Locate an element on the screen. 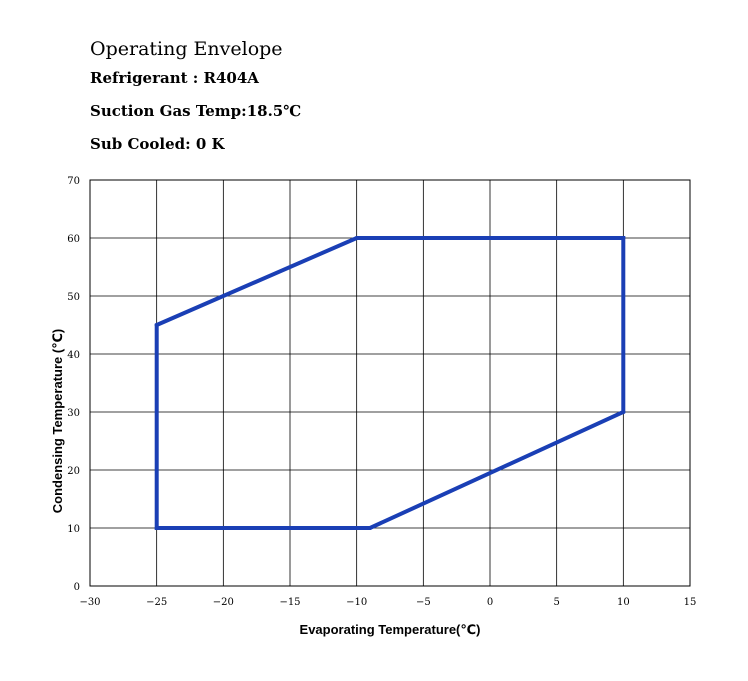 The height and width of the screenshot is (681, 748). y-tick-label: 40 is located at coordinates (73, 355).